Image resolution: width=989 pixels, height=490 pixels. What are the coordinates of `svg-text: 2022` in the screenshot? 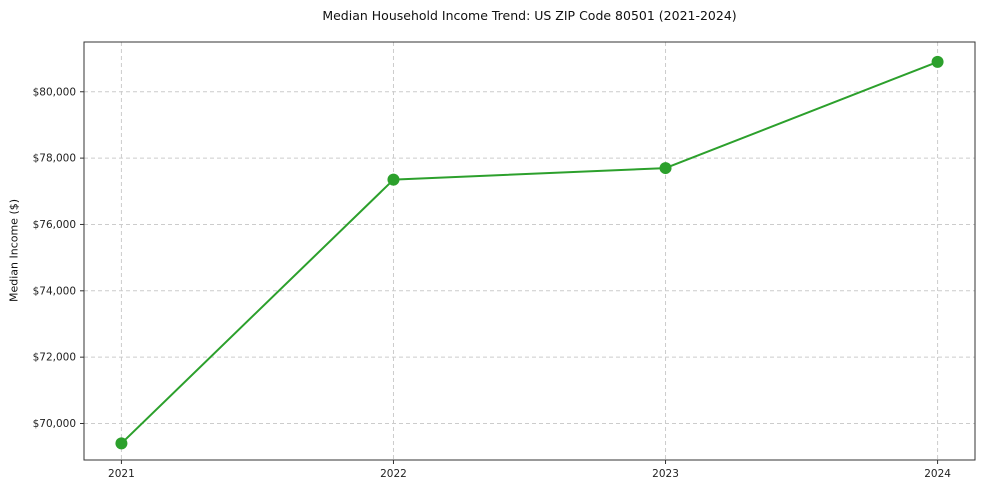 It's located at (393, 474).